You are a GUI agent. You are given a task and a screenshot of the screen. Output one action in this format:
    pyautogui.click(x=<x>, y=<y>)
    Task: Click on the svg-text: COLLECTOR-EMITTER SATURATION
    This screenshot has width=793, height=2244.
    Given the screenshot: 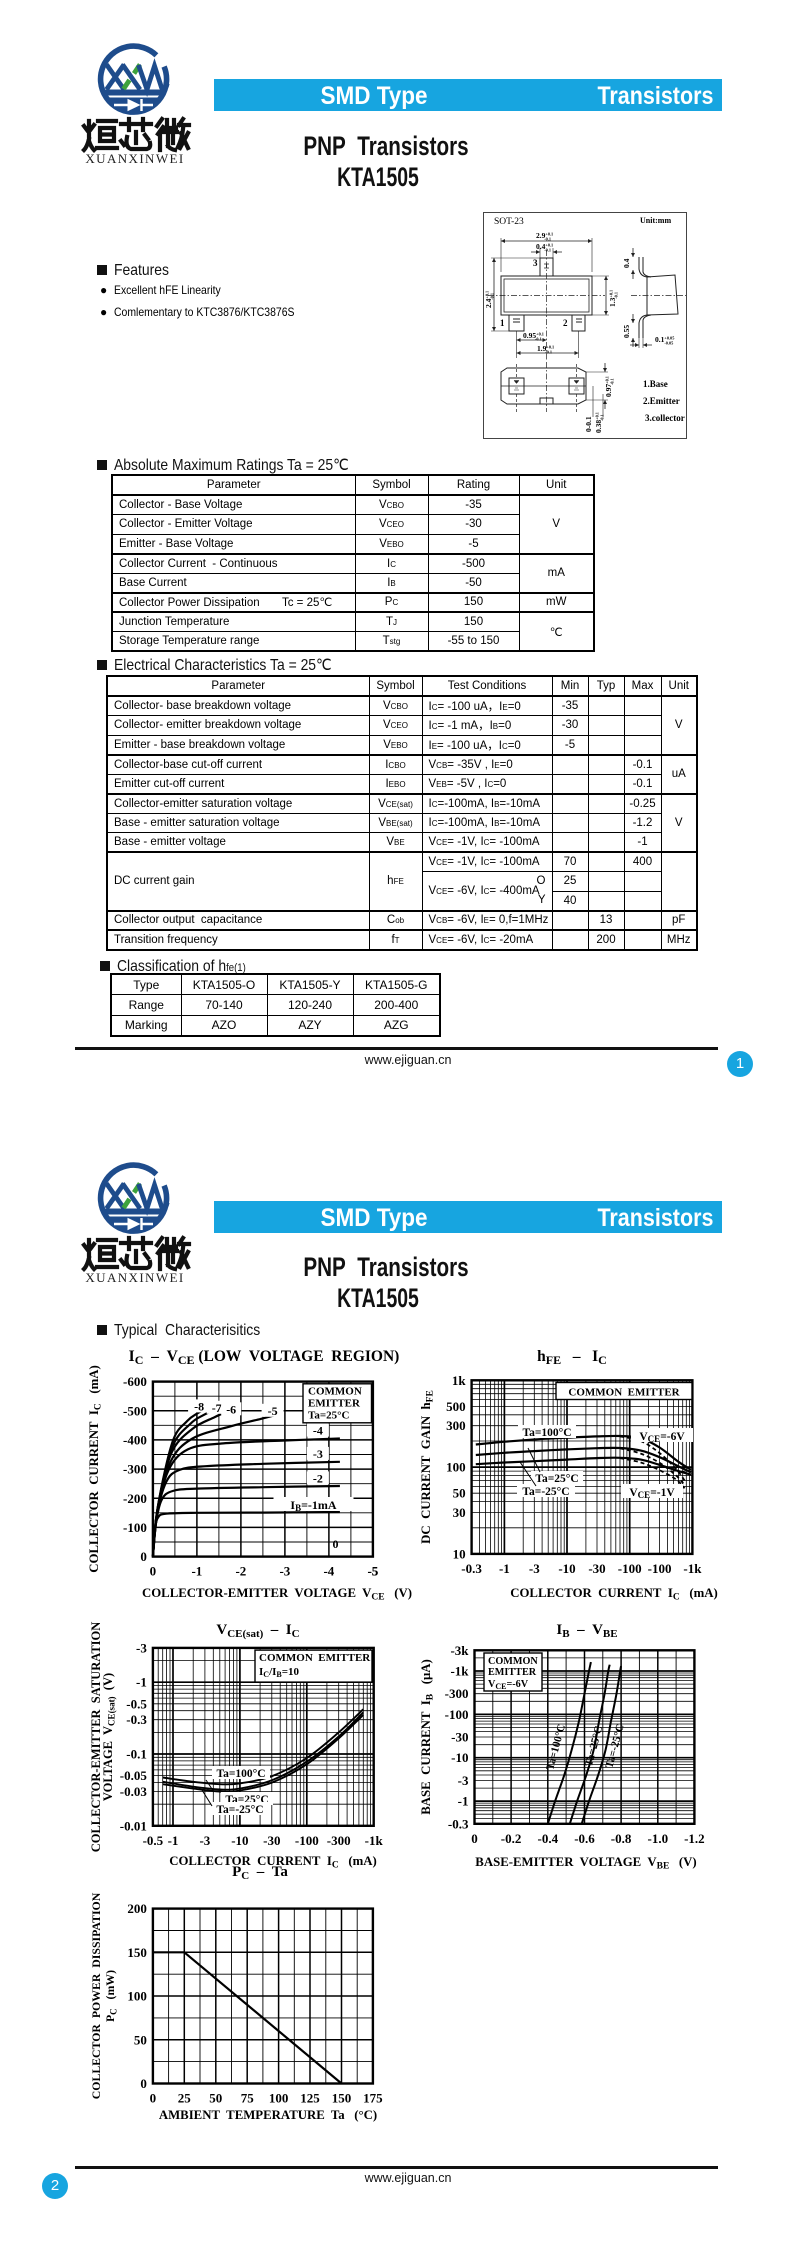 What is the action you would take?
    pyautogui.click(x=96, y=1737)
    